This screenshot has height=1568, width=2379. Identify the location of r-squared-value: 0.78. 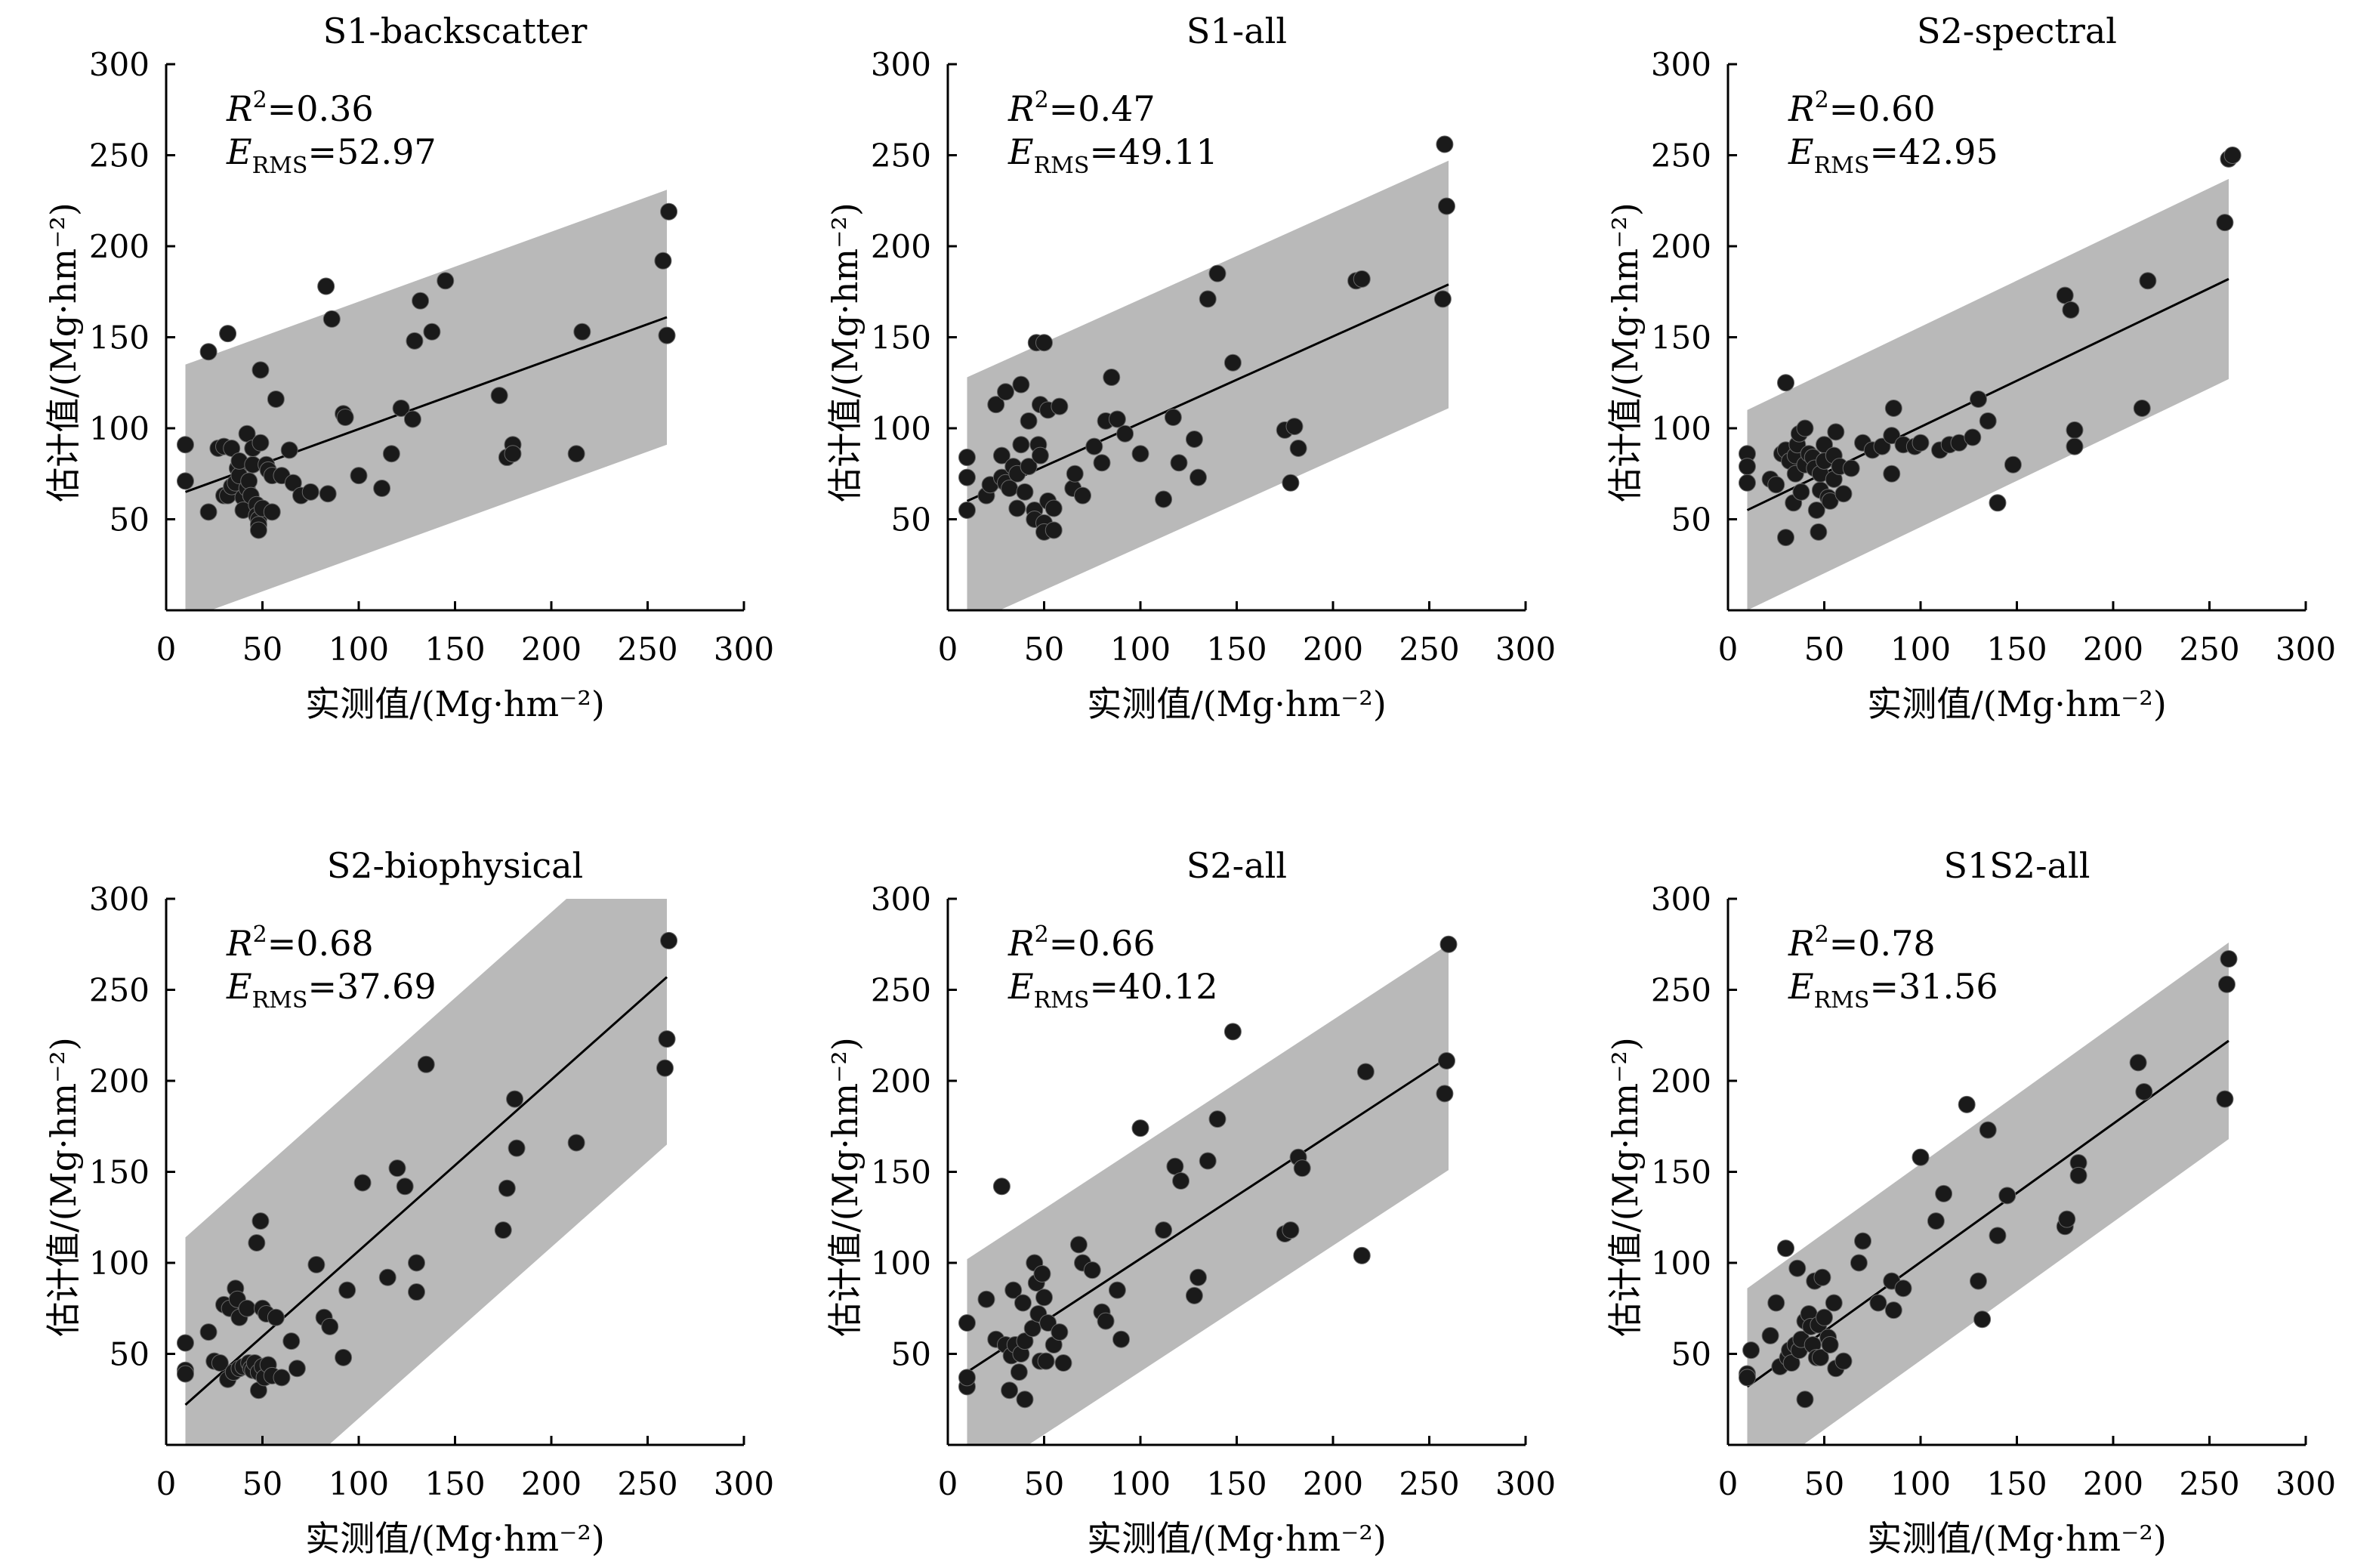
(1897, 944).